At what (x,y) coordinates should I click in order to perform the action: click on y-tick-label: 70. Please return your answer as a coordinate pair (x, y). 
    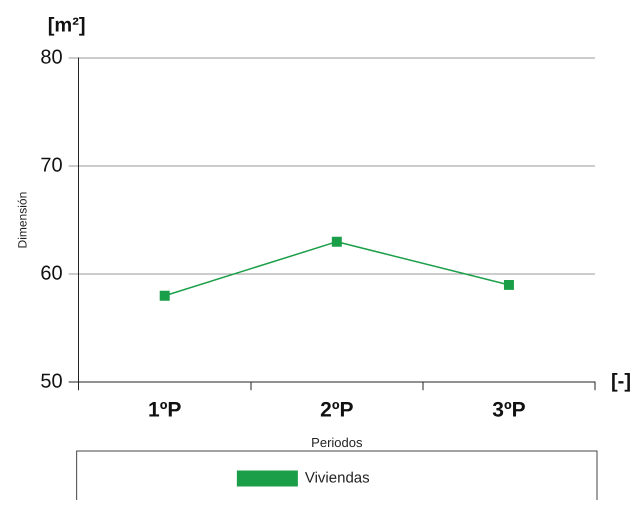
    Looking at the image, I should click on (51, 165).